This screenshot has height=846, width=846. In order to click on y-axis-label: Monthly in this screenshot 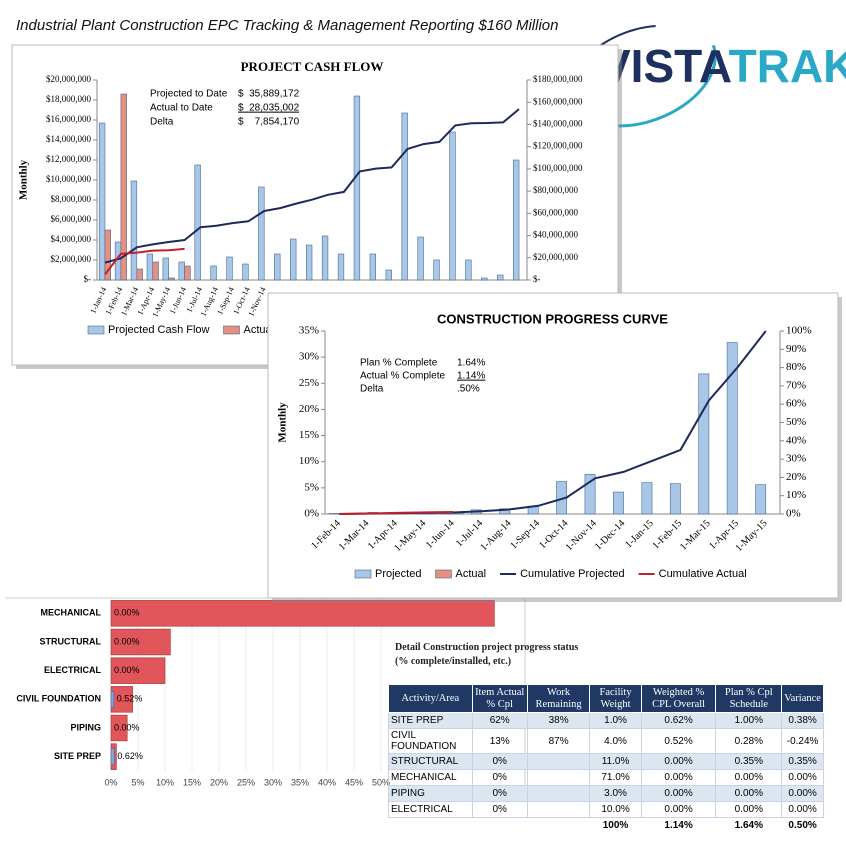, I will do `click(283, 422)`.